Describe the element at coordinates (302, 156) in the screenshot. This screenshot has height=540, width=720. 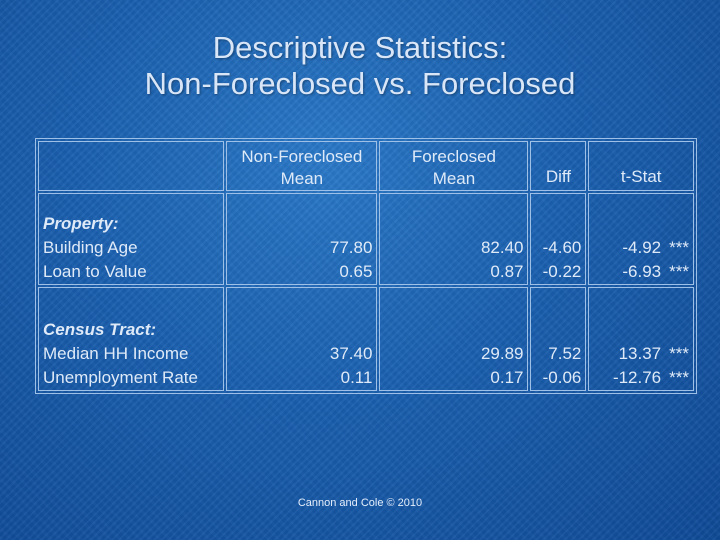
I see `header-non-foreclosed-line1: Non-Foreclosed` at that location.